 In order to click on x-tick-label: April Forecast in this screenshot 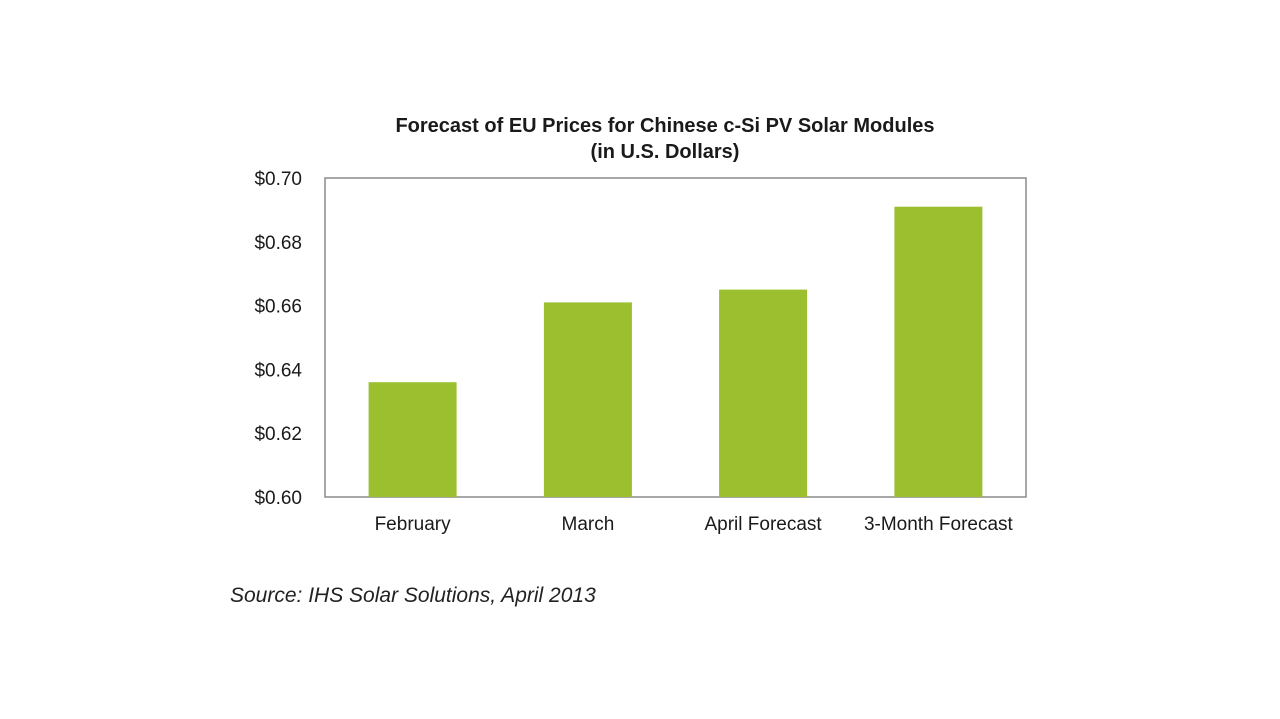, I will do `click(763, 524)`.